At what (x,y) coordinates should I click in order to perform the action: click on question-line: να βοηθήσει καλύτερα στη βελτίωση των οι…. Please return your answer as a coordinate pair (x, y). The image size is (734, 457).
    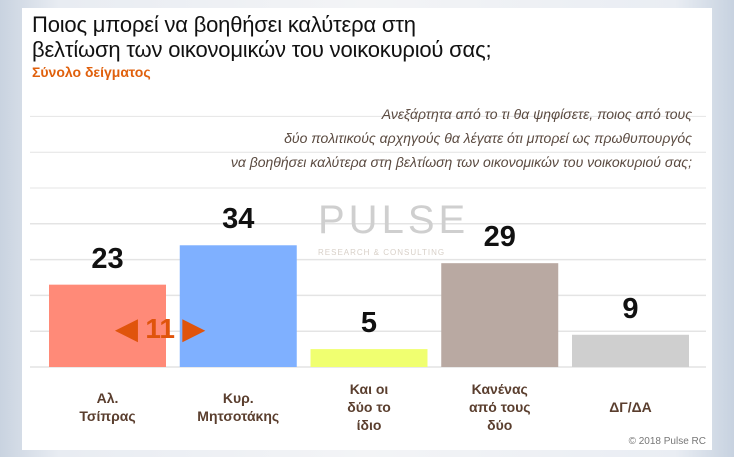
    Looking at the image, I should click on (461, 162).